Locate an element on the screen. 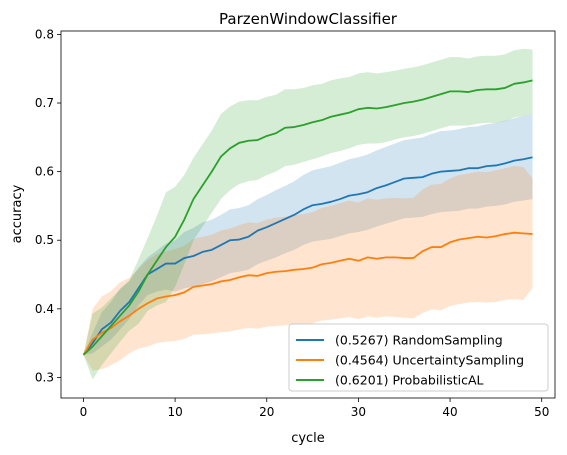 The height and width of the screenshot is (455, 567). x-tick-label-3: 30 is located at coordinates (358, 412).